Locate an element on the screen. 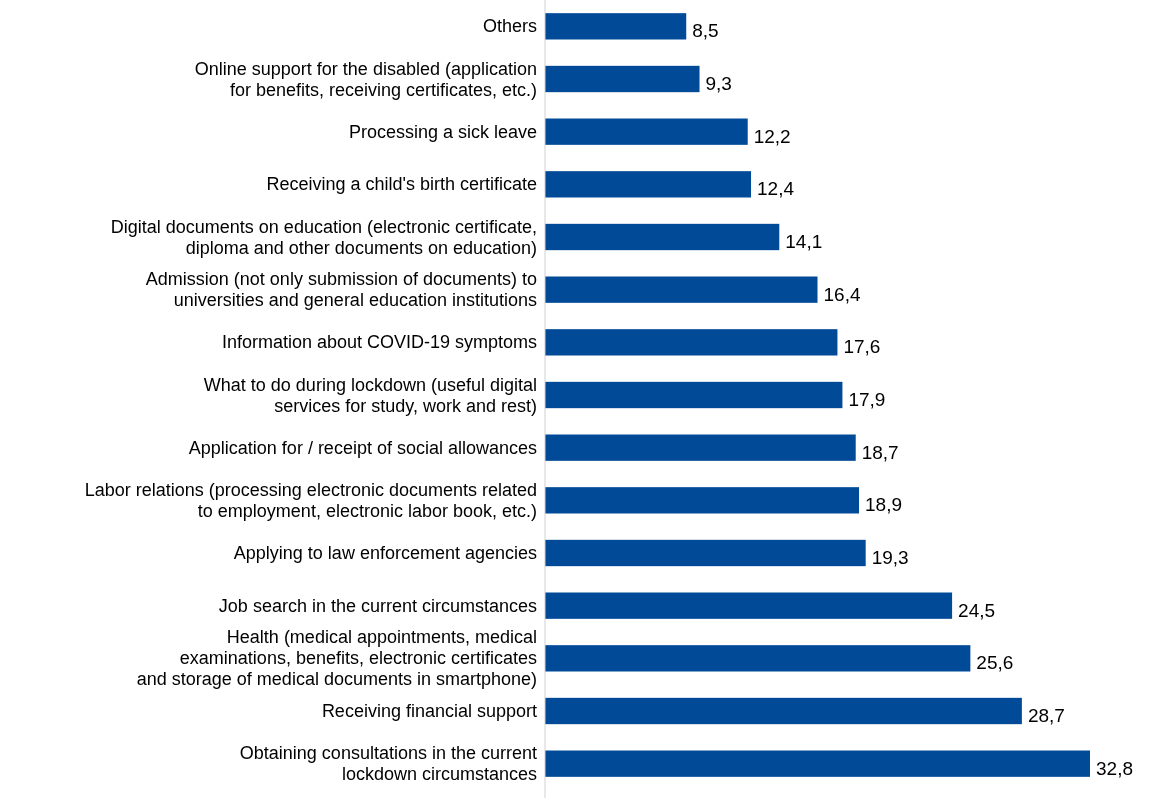 This screenshot has height=798, width=1154. data-label: 24,5 is located at coordinates (977, 610).